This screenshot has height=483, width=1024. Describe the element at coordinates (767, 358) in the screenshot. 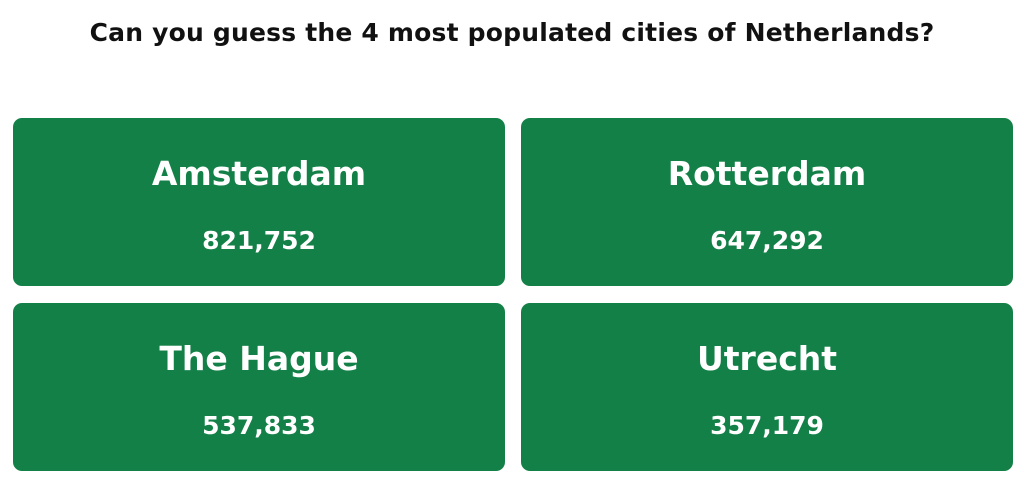

I see `city-name: Utrecht` at that location.